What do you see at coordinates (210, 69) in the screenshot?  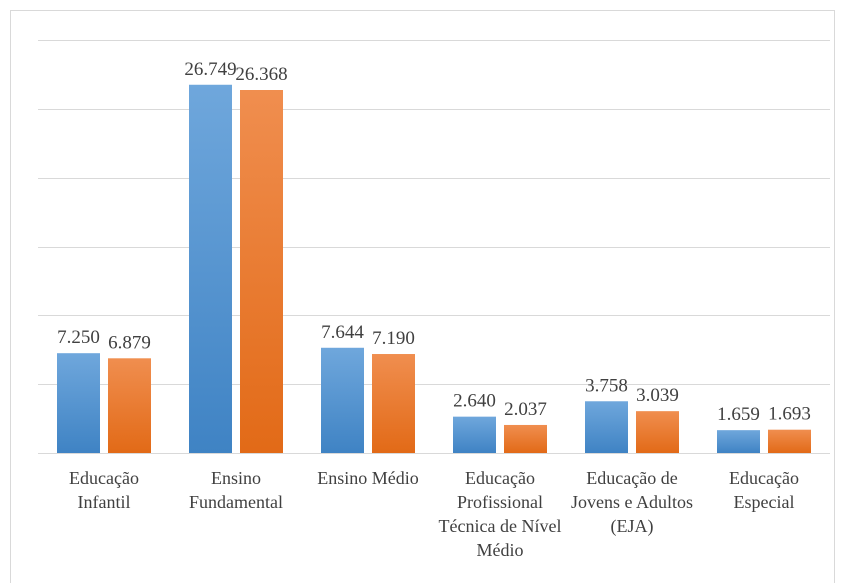 I see `data-label: 26.749` at bounding box center [210, 69].